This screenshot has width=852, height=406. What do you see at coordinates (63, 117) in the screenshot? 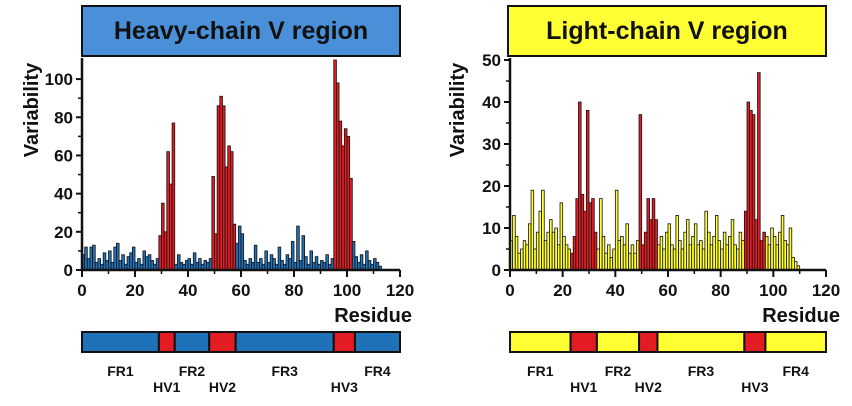
I see `heavy-y-tick-label: 80` at bounding box center [63, 117].